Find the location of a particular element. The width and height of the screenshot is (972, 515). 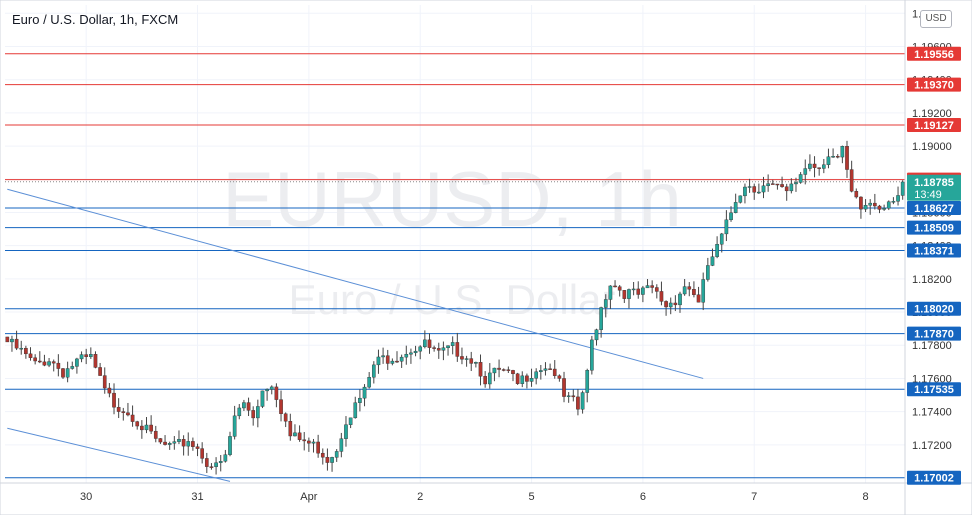

time-axis-labels: 30 31 Apr 2 5 6 7 8 is located at coordinates (474, 497).